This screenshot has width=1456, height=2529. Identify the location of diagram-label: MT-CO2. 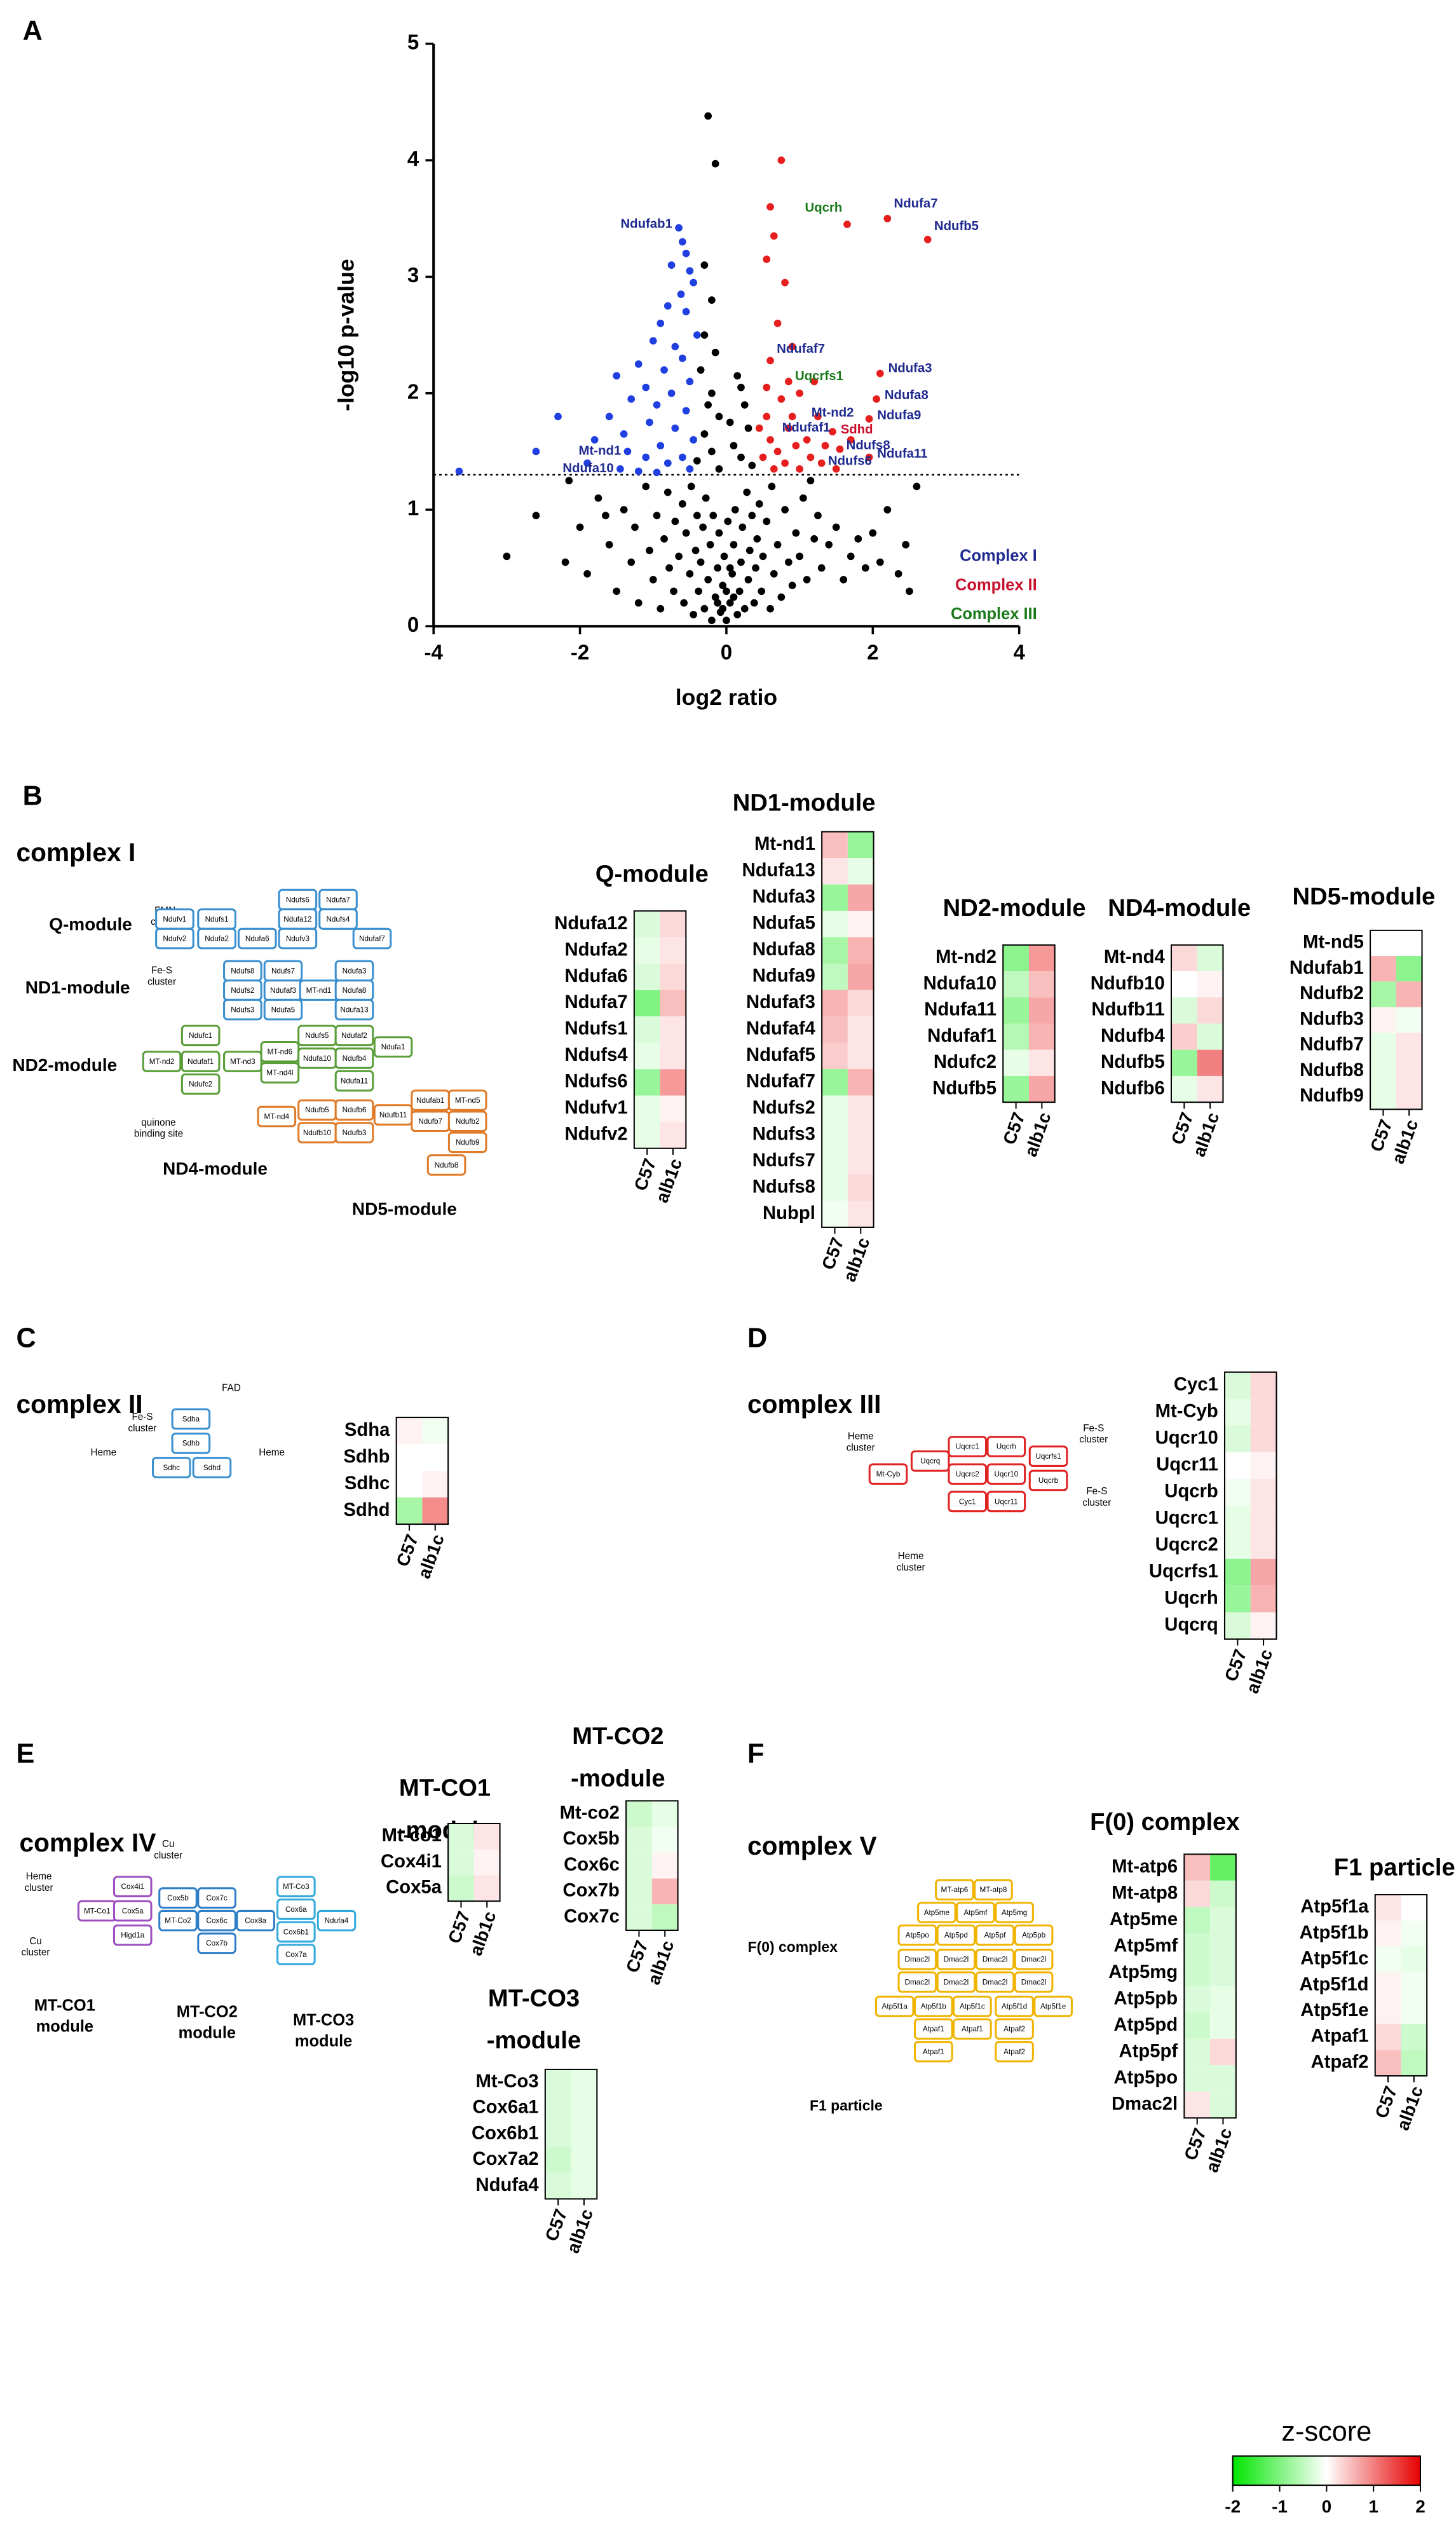
(207, 2012).